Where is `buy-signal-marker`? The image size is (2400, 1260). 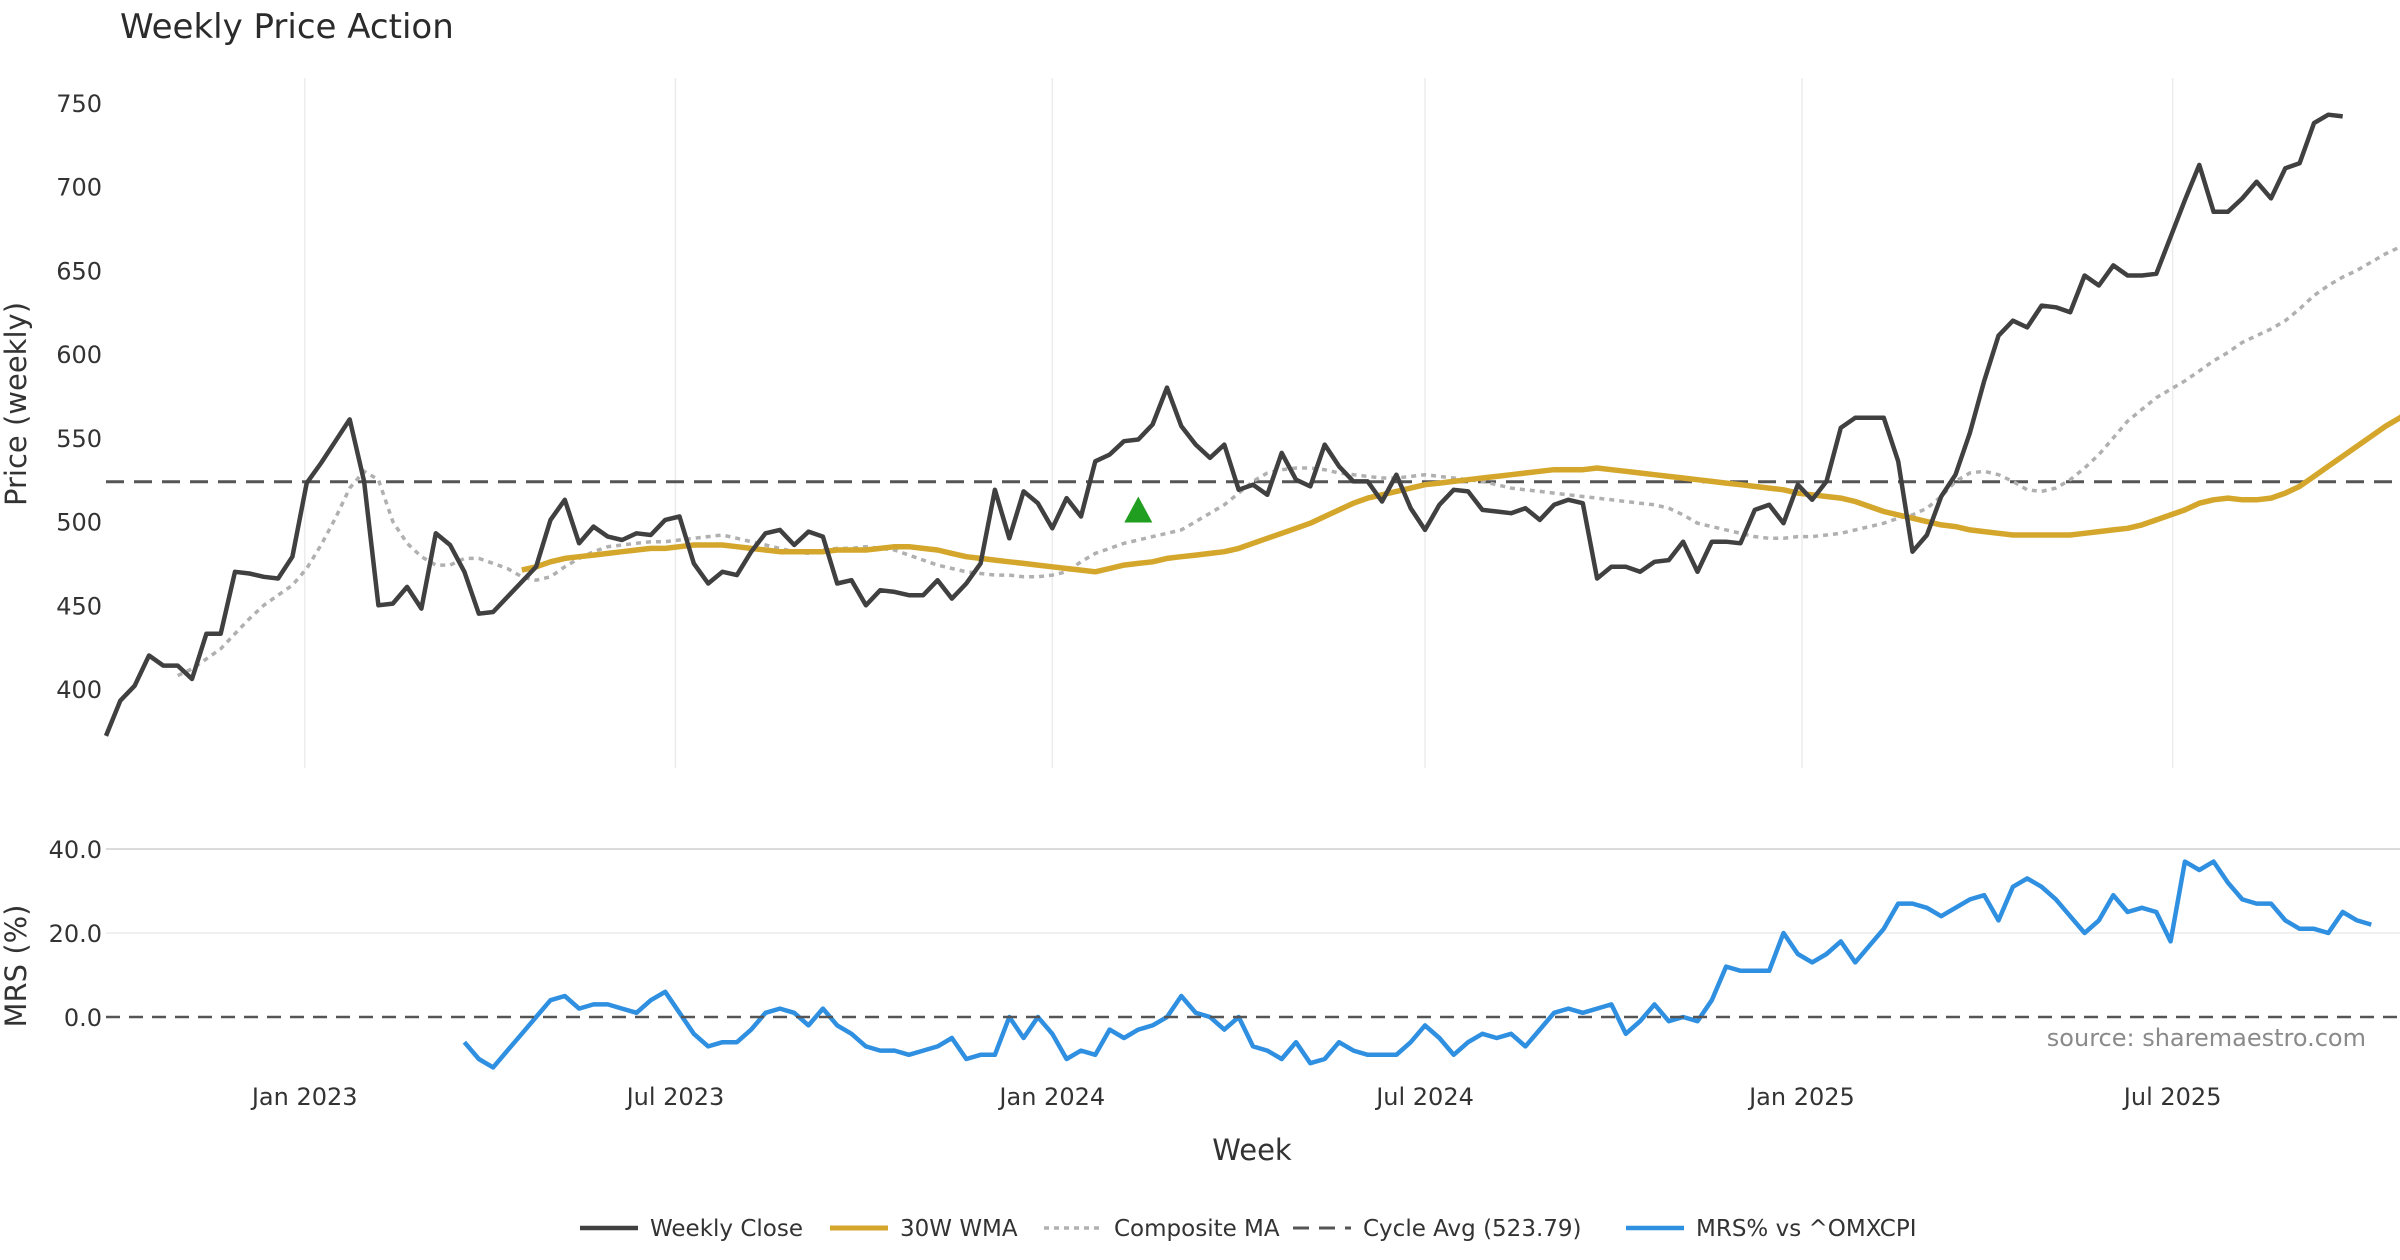
buy-signal-marker is located at coordinates (1138, 509).